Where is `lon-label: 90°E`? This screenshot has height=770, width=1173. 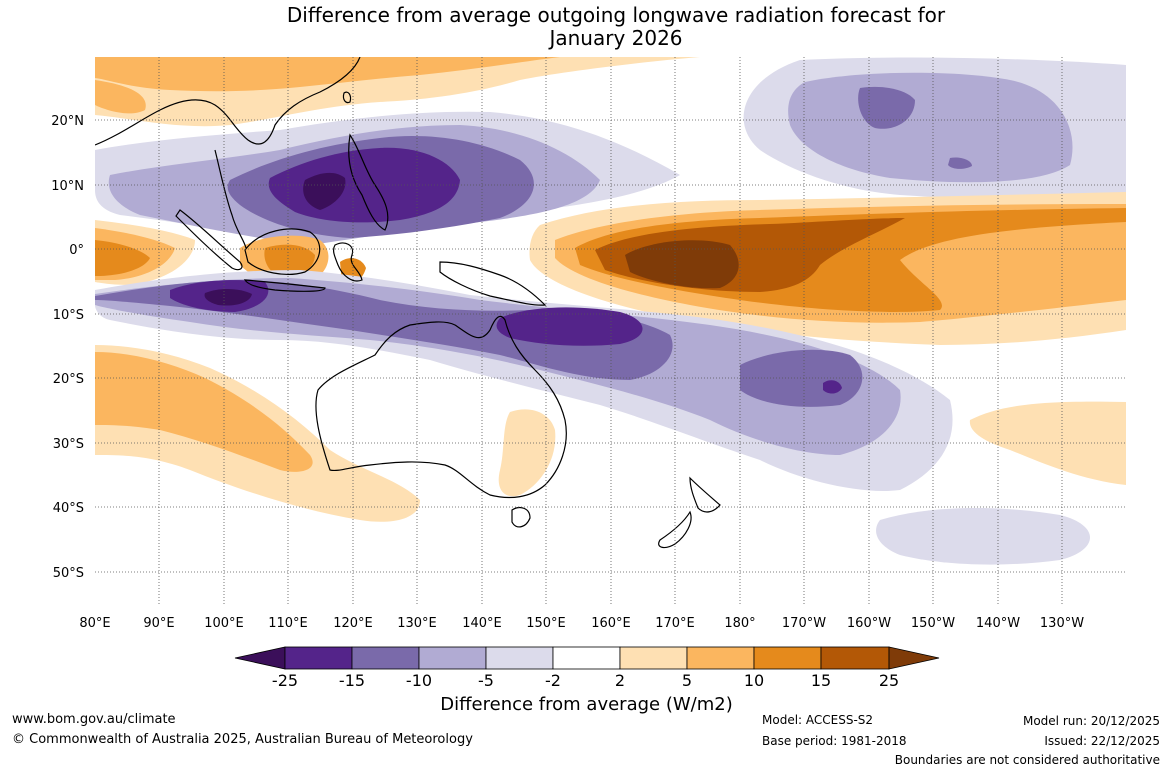
lon-label: 90°E is located at coordinates (158, 623).